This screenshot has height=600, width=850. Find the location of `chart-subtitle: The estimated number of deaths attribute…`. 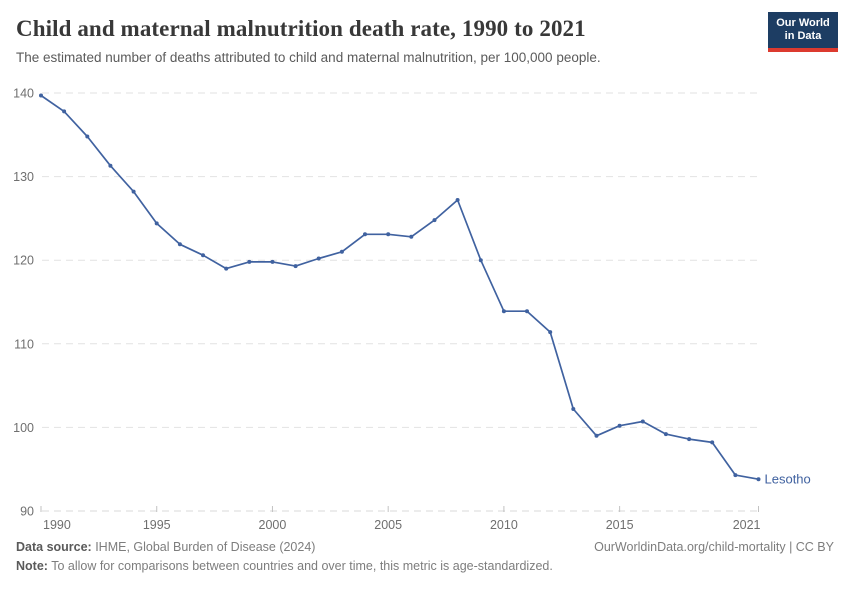

chart-subtitle: The estimated number of deaths attribute… is located at coordinates (308, 57).